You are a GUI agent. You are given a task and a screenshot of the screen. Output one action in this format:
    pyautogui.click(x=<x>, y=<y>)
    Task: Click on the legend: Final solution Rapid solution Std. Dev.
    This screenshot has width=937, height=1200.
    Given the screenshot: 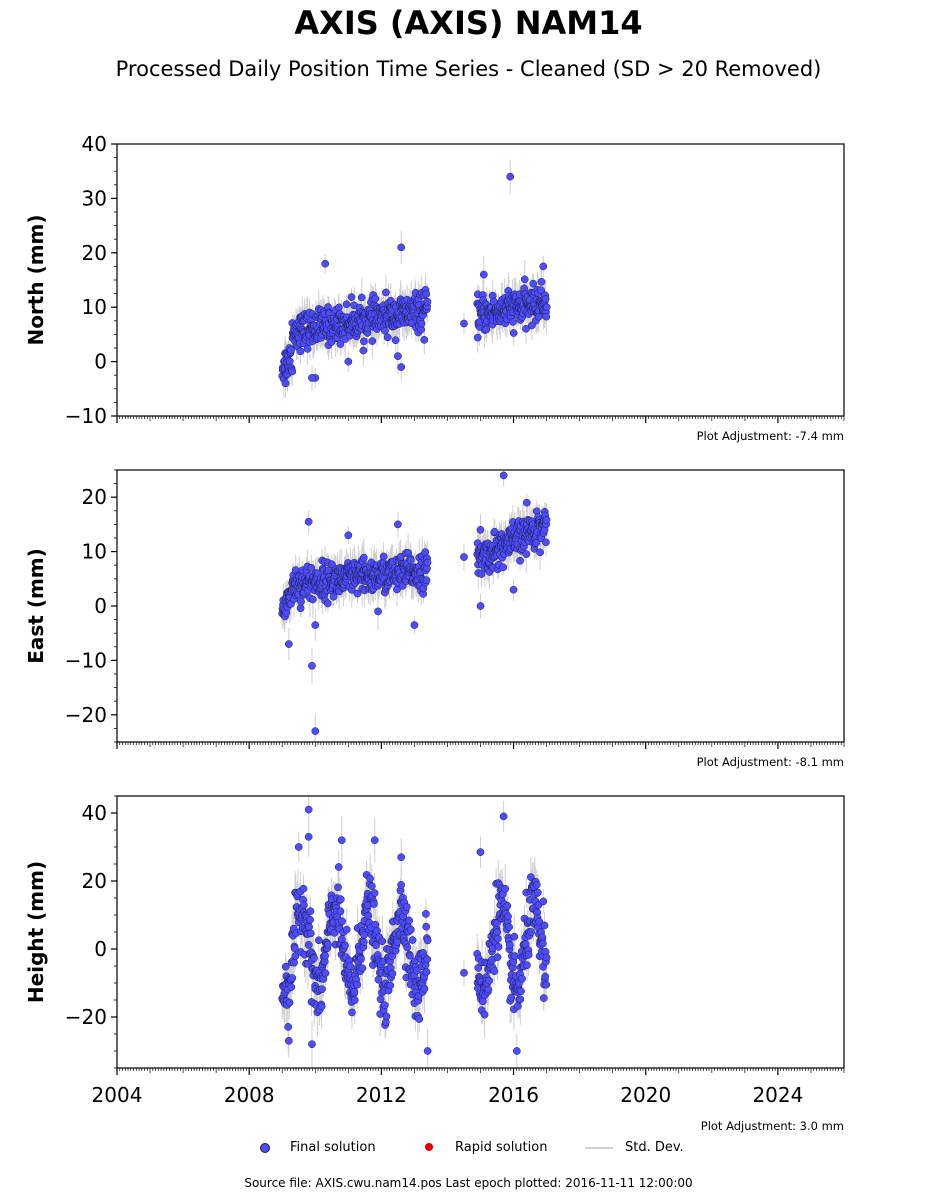 What is the action you would take?
    pyautogui.click(x=480, y=1148)
    